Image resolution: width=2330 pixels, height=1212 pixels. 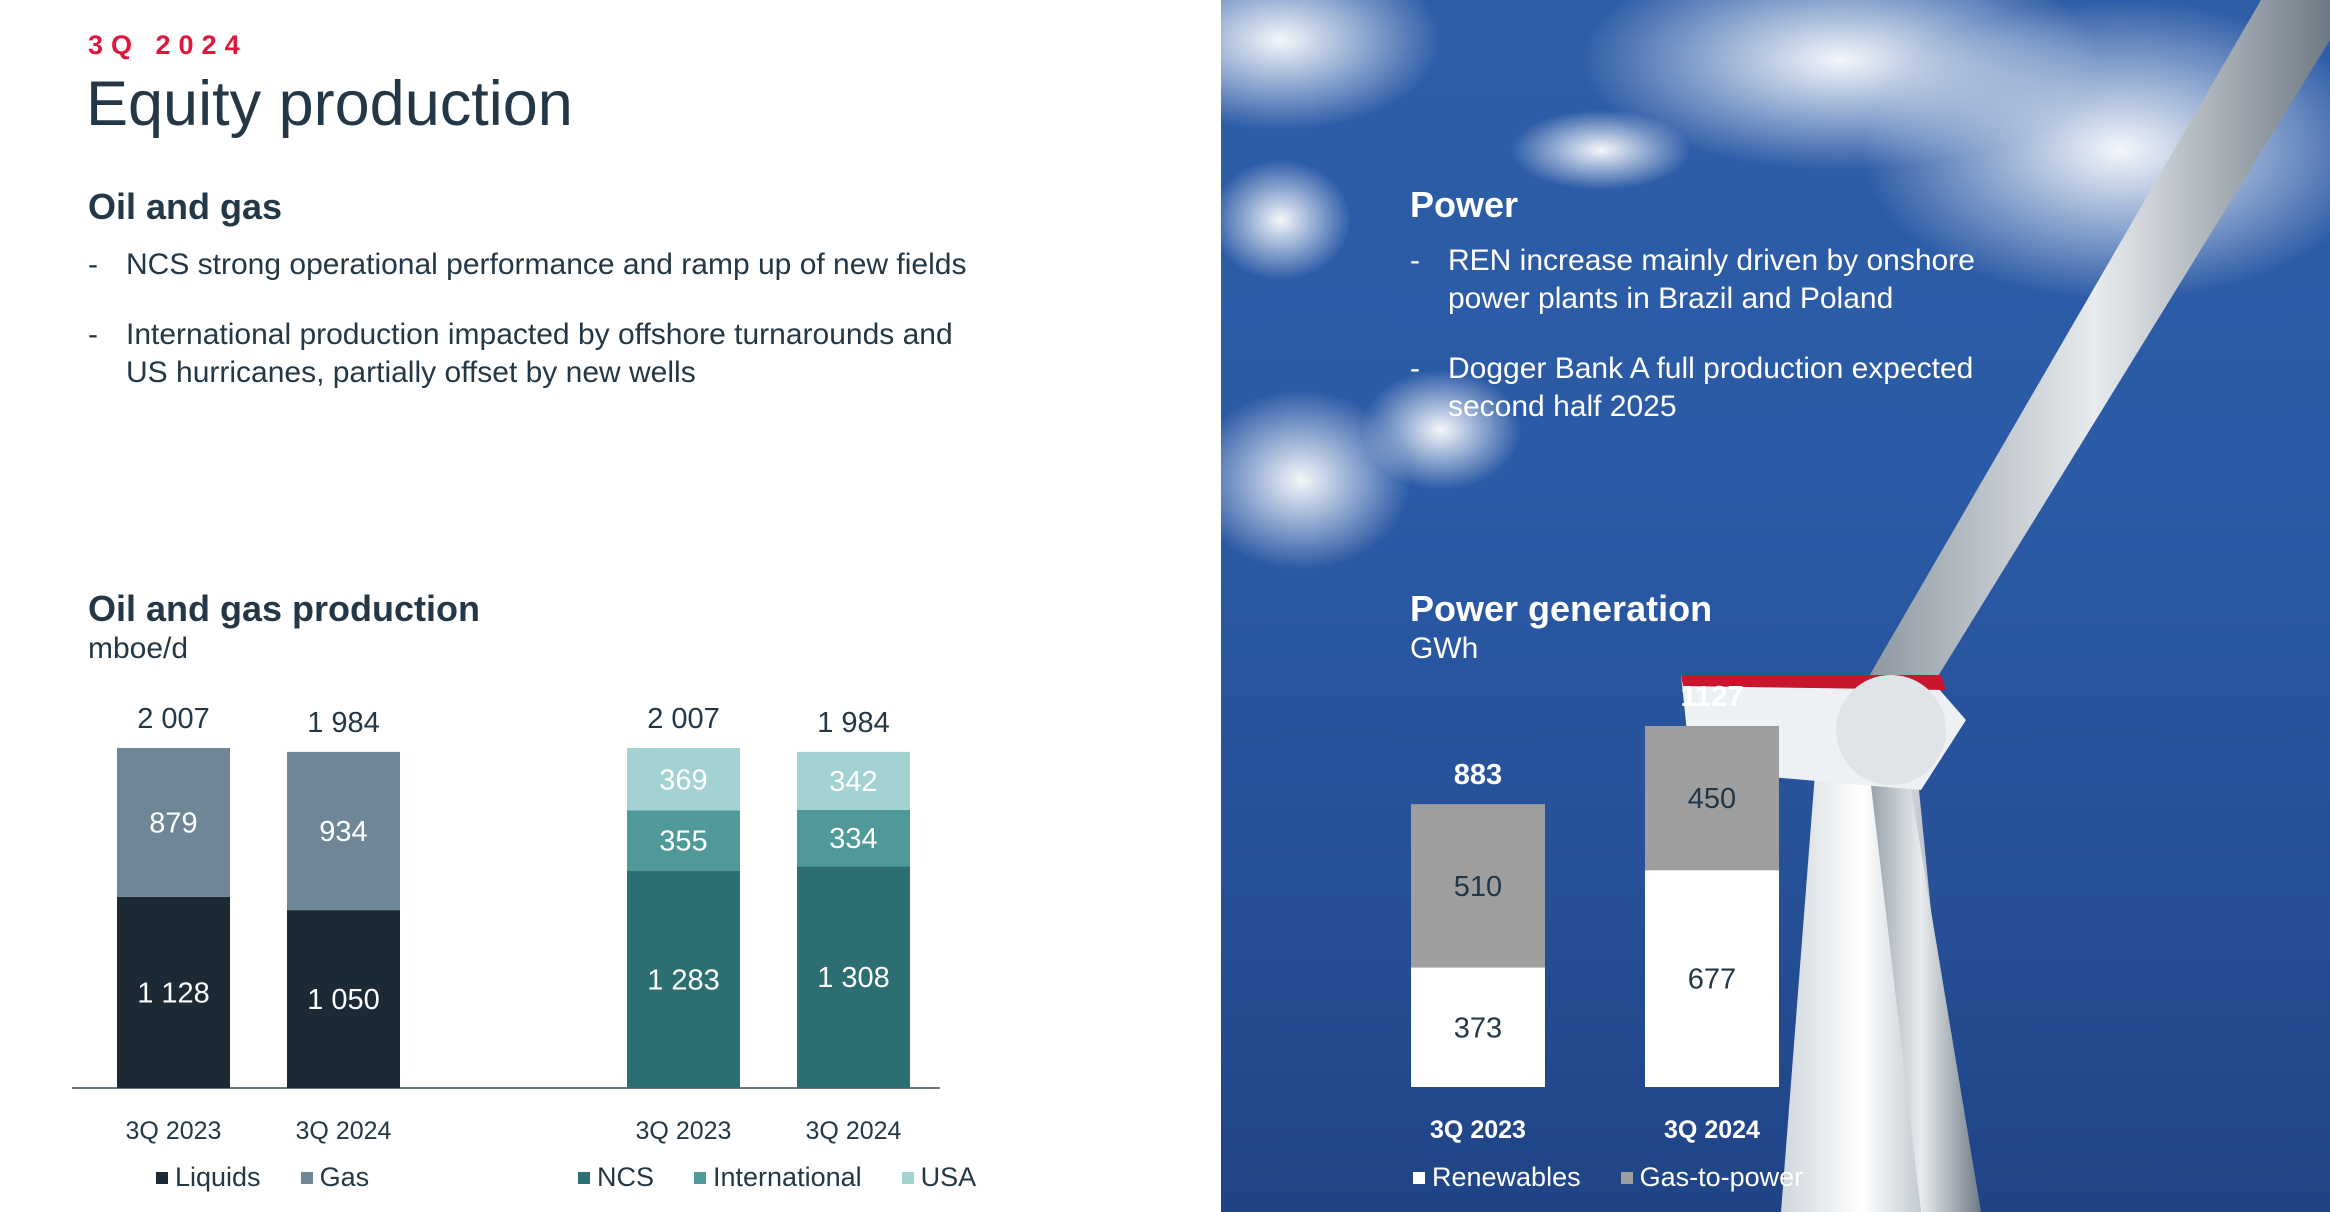 What do you see at coordinates (138, 648) in the screenshot?
I see `oil-gas-chart-unit: mboe/d` at bounding box center [138, 648].